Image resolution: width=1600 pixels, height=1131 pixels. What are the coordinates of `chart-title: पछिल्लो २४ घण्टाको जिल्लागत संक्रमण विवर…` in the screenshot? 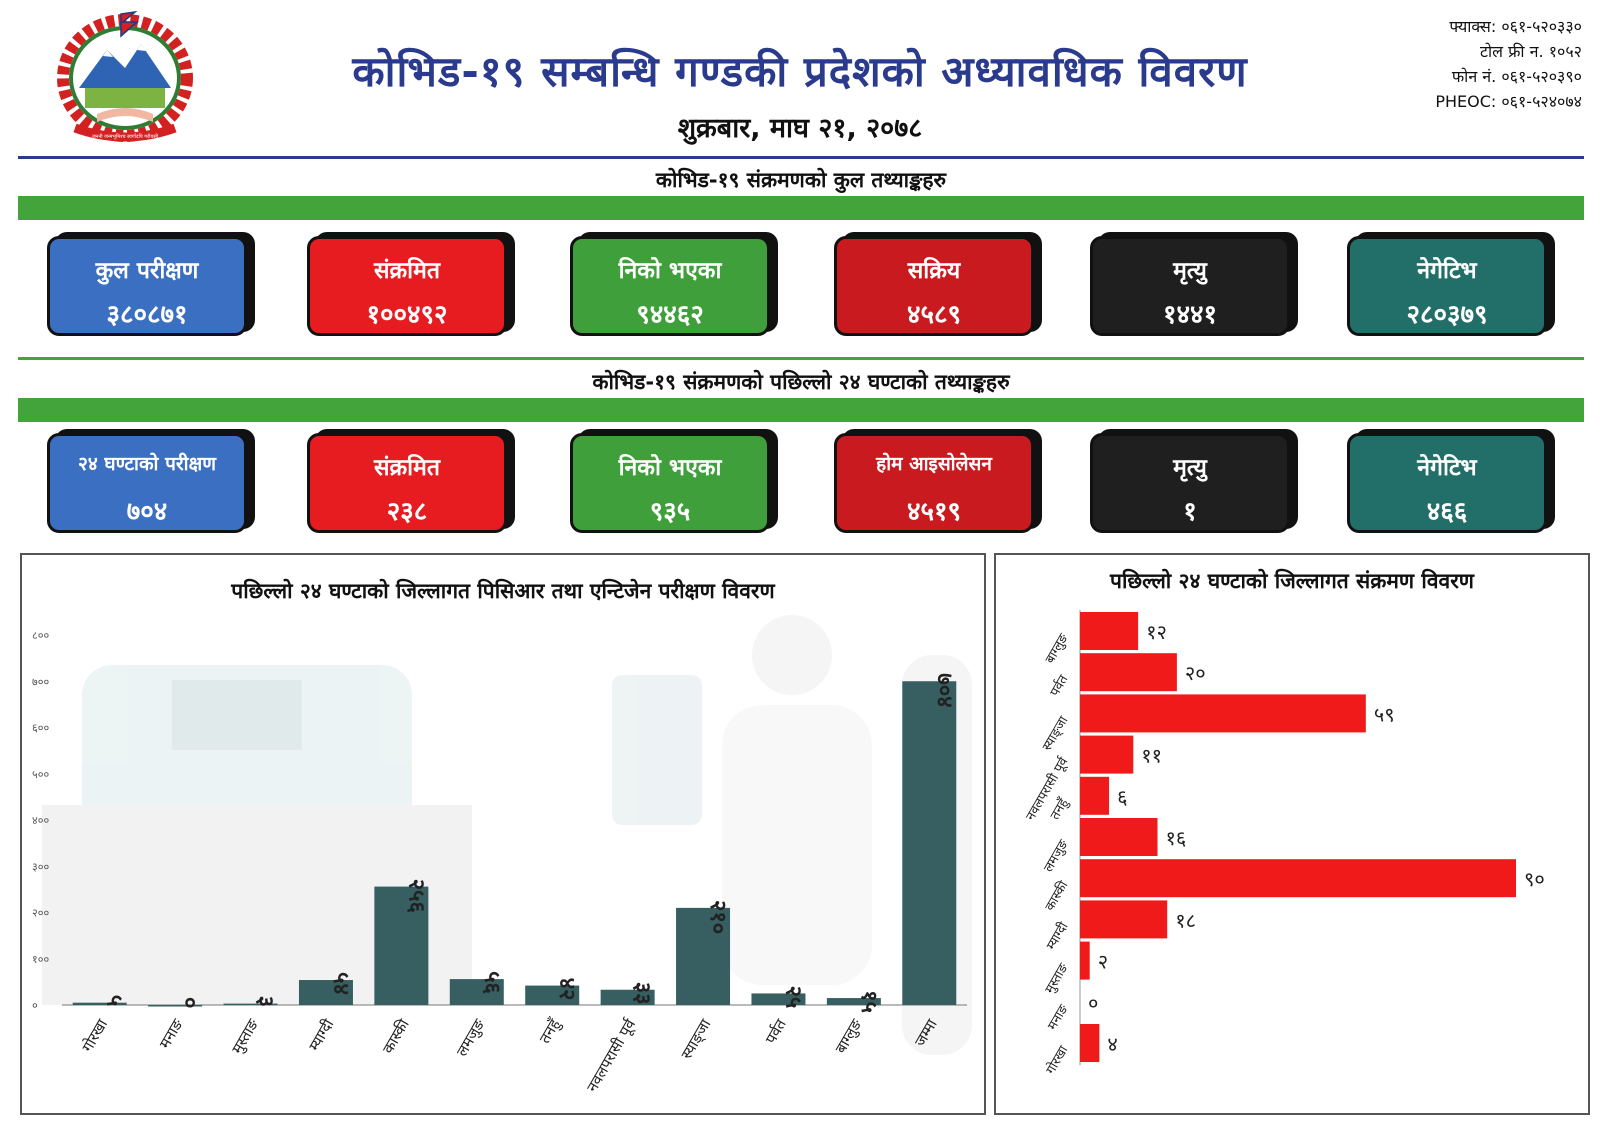 It's located at (1292, 581).